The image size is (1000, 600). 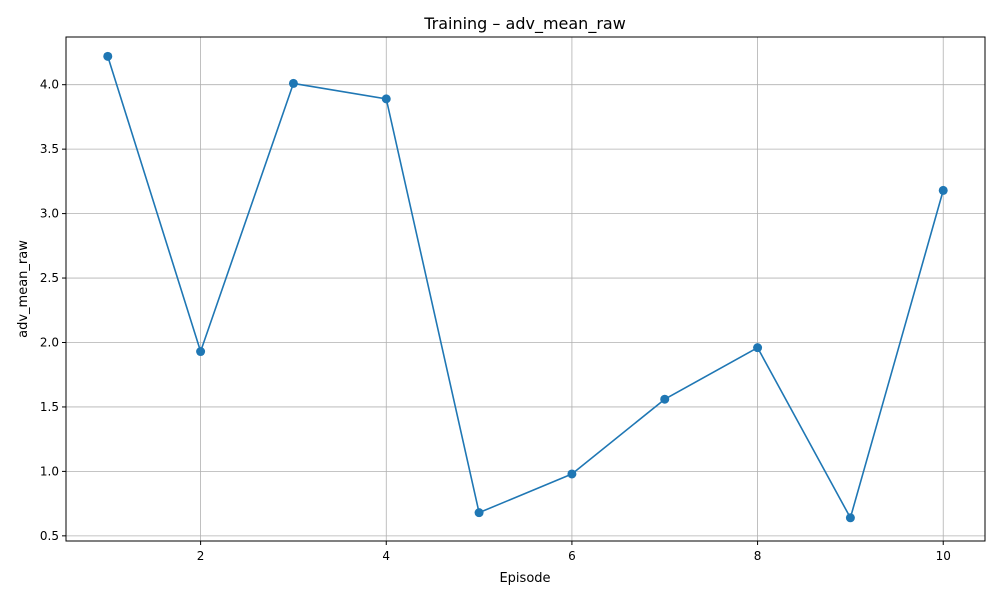 What do you see at coordinates (386, 556) in the screenshot?
I see `x-tick-label: 4` at bounding box center [386, 556].